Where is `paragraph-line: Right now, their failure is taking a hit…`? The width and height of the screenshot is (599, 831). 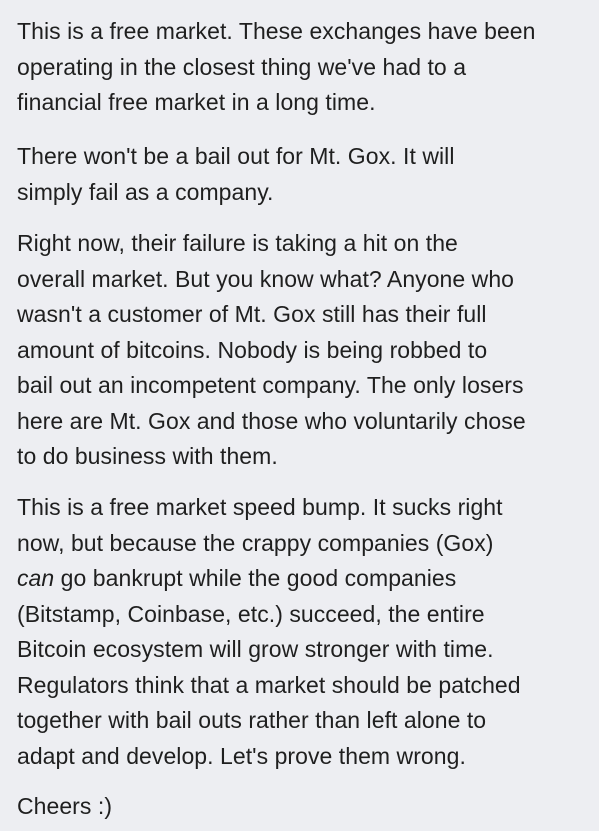
paragraph-line: Right now, their failure is taking a hit… is located at coordinates (237, 243).